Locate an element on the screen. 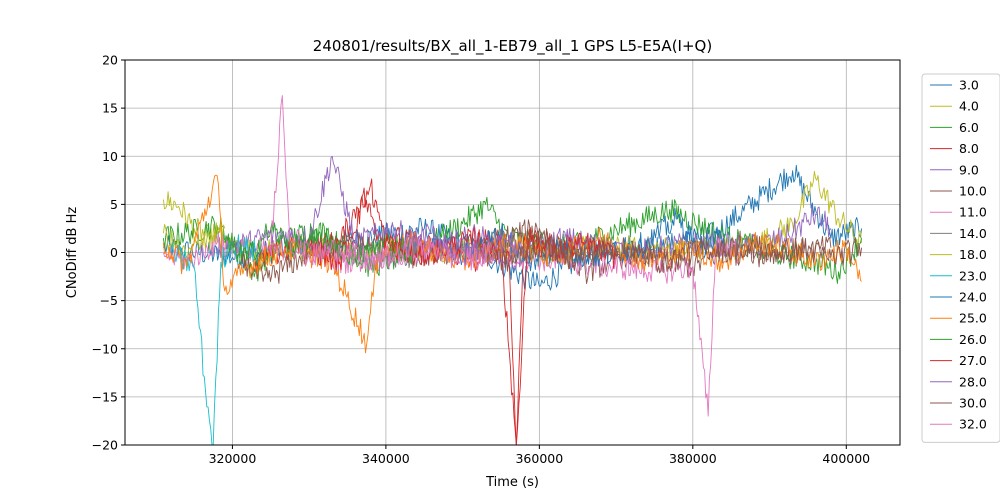  legend-label: 28.0 is located at coordinates (973, 381).